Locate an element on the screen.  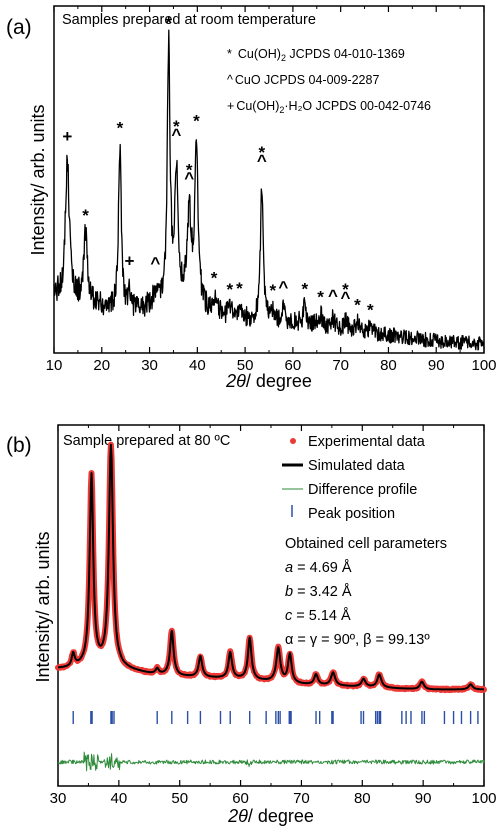
legend-marker: ^ is located at coordinates (230, 80).